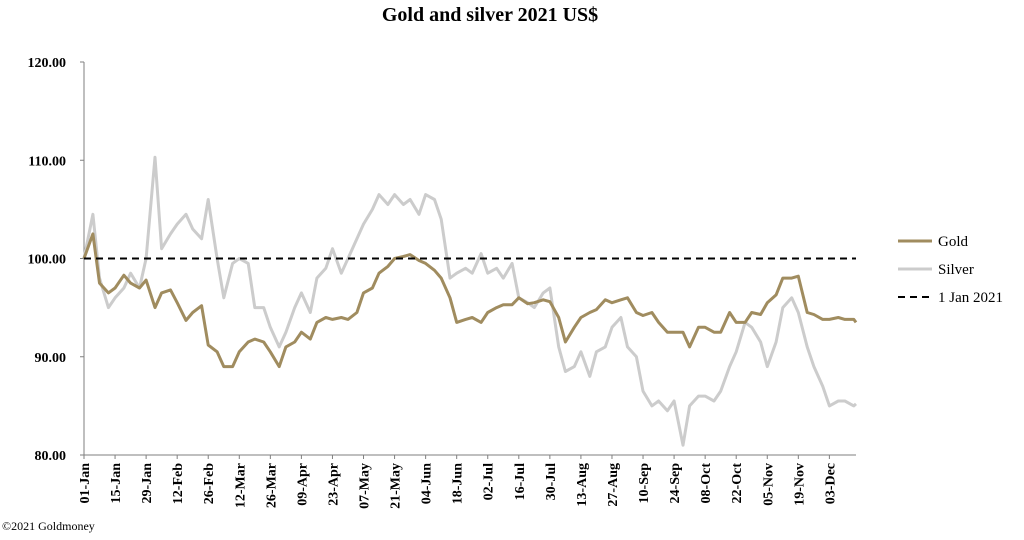 The height and width of the screenshot is (540, 1024). What do you see at coordinates (737, 483) in the screenshot?
I see `x-tick-label: 22-Oct` at bounding box center [737, 483].